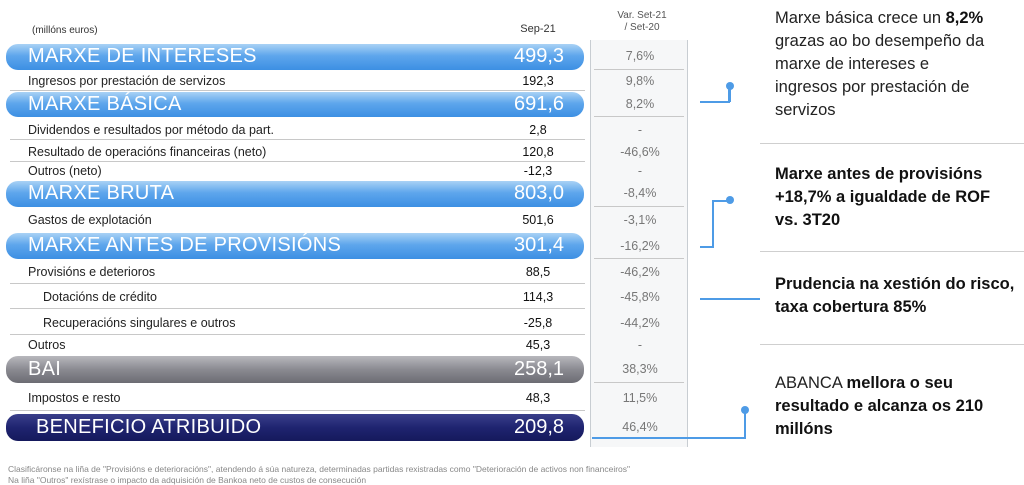 The height and width of the screenshot is (485, 1024). I want to click on row-variation: -16,2%, so click(640, 246).